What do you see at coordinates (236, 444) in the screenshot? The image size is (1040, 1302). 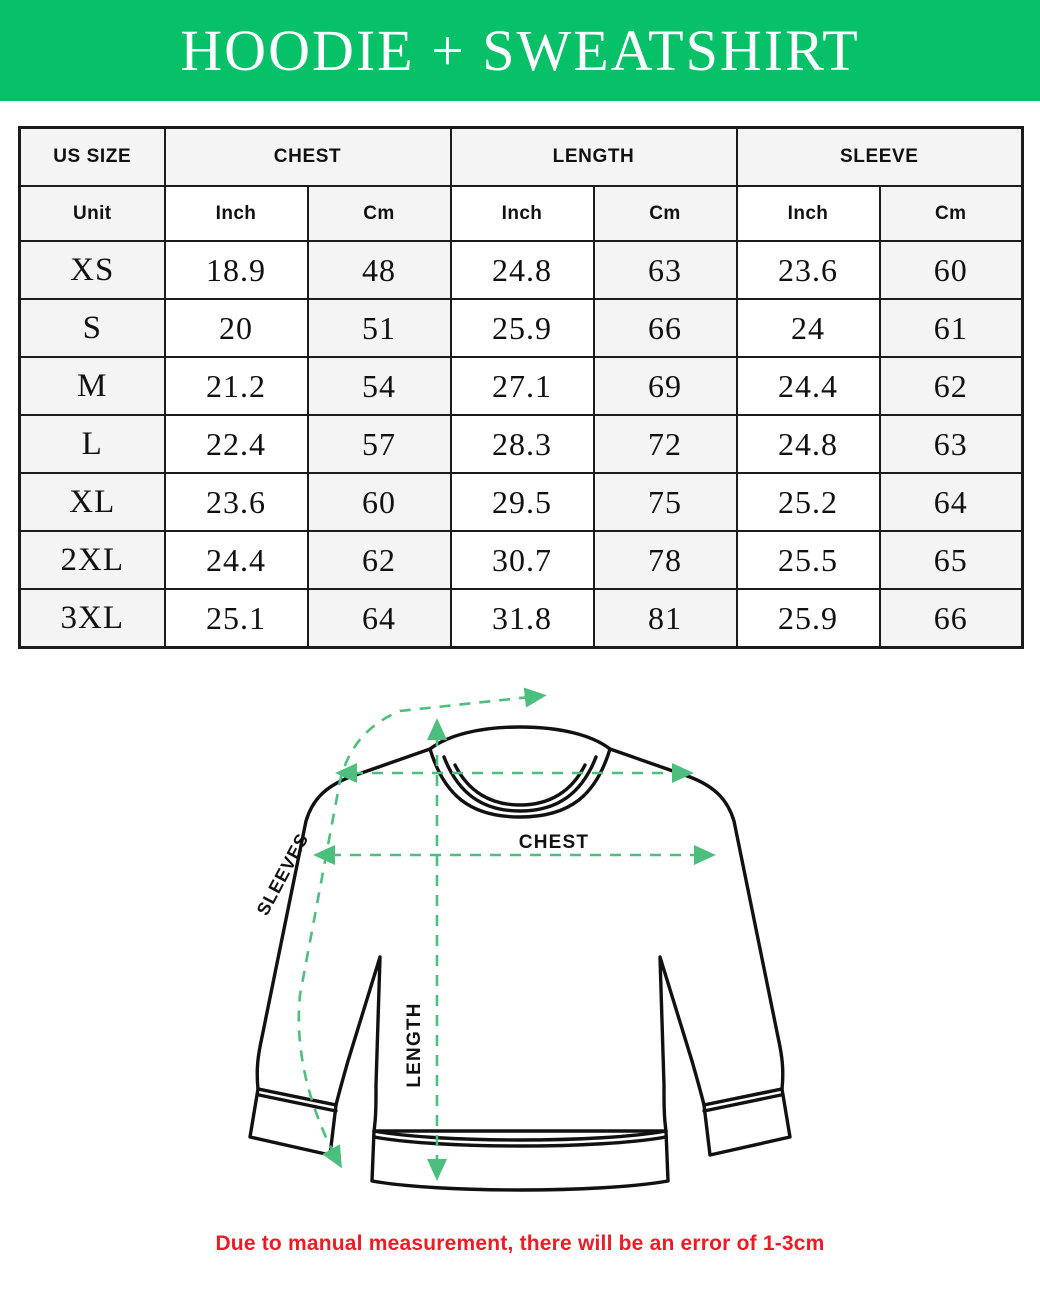 I see `cell-chest-inch: 22.4` at bounding box center [236, 444].